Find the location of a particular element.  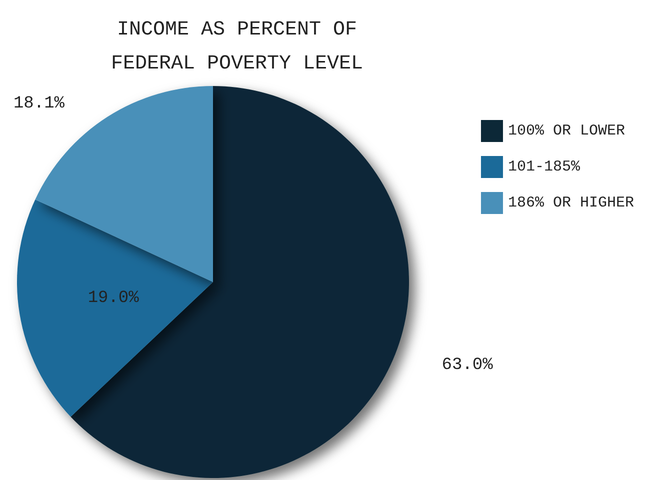

legend-label: 101-185% is located at coordinates (544, 167).